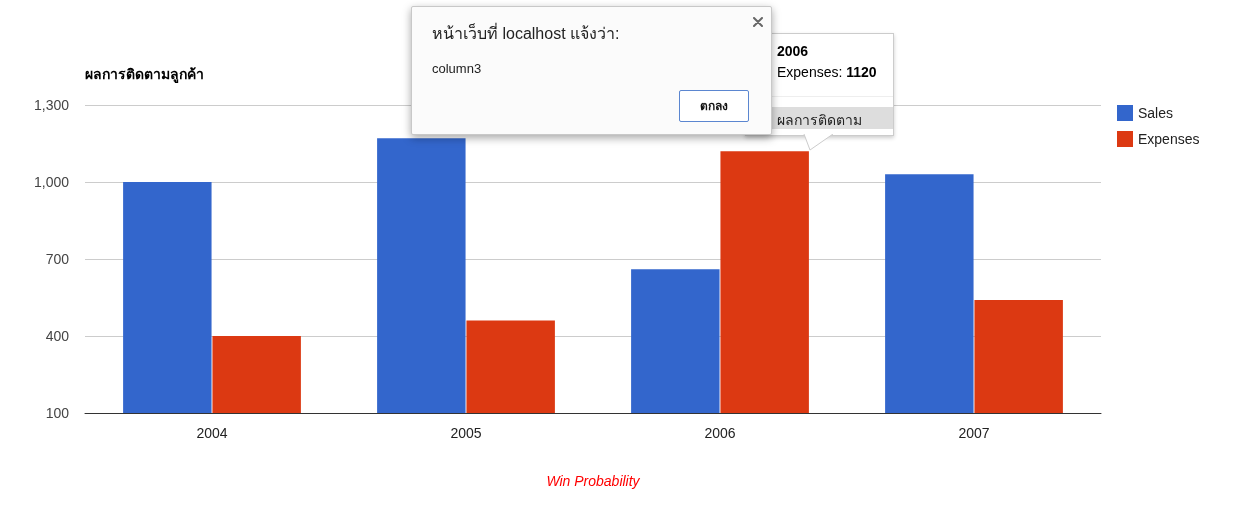 Image resolution: width=1241 pixels, height=517 pixels. I want to click on x-tick-label: 2006, so click(720, 433).